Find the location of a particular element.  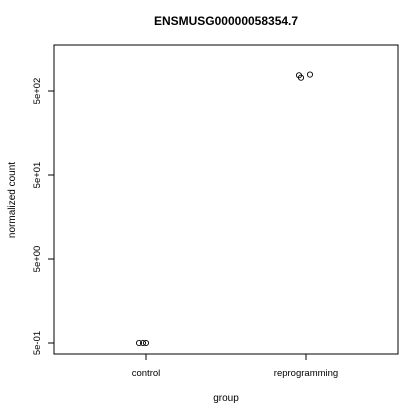

x-tick-label: control is located at coordinates (146, 373).